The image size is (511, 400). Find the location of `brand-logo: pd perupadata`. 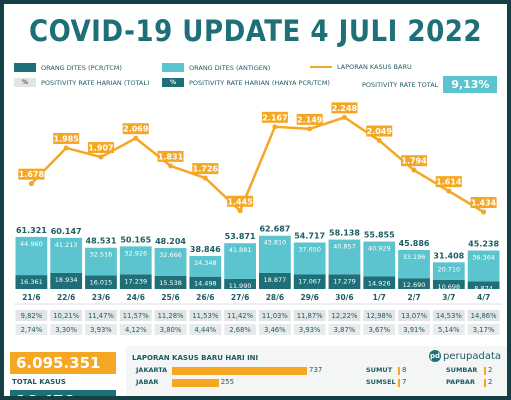

brand-logo: pd perupadata is located at coordinates (465, 356).